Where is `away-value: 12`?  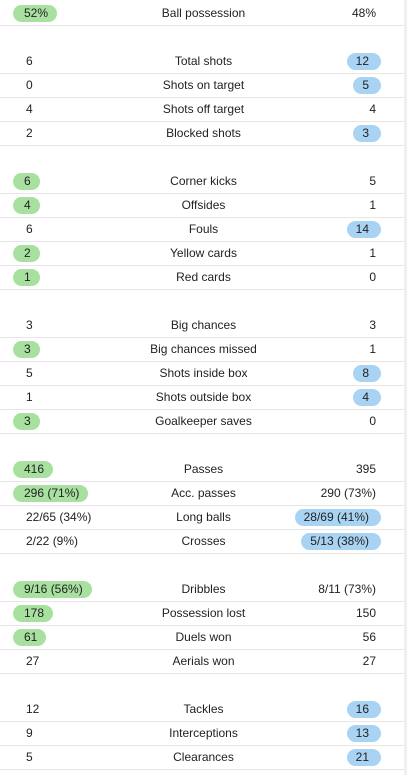 away-value: 12 is located at coordinates (363, 61).